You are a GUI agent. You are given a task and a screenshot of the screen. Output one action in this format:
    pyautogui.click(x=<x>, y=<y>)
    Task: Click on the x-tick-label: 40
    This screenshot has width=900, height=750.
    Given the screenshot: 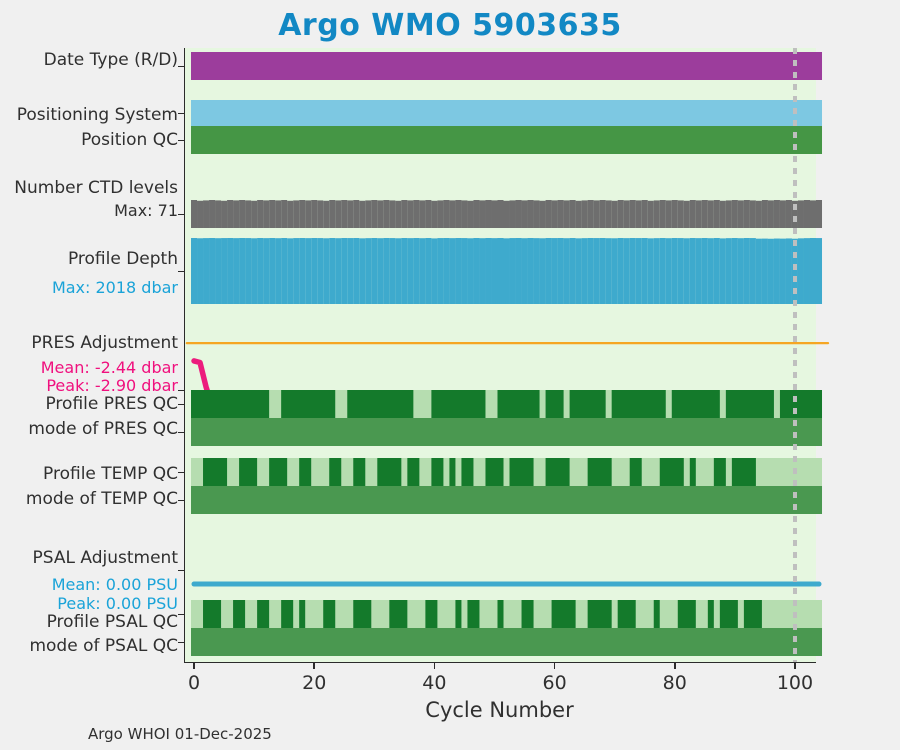 What is the action you would take?
    pyautogui.click(x=434, y=683)
    